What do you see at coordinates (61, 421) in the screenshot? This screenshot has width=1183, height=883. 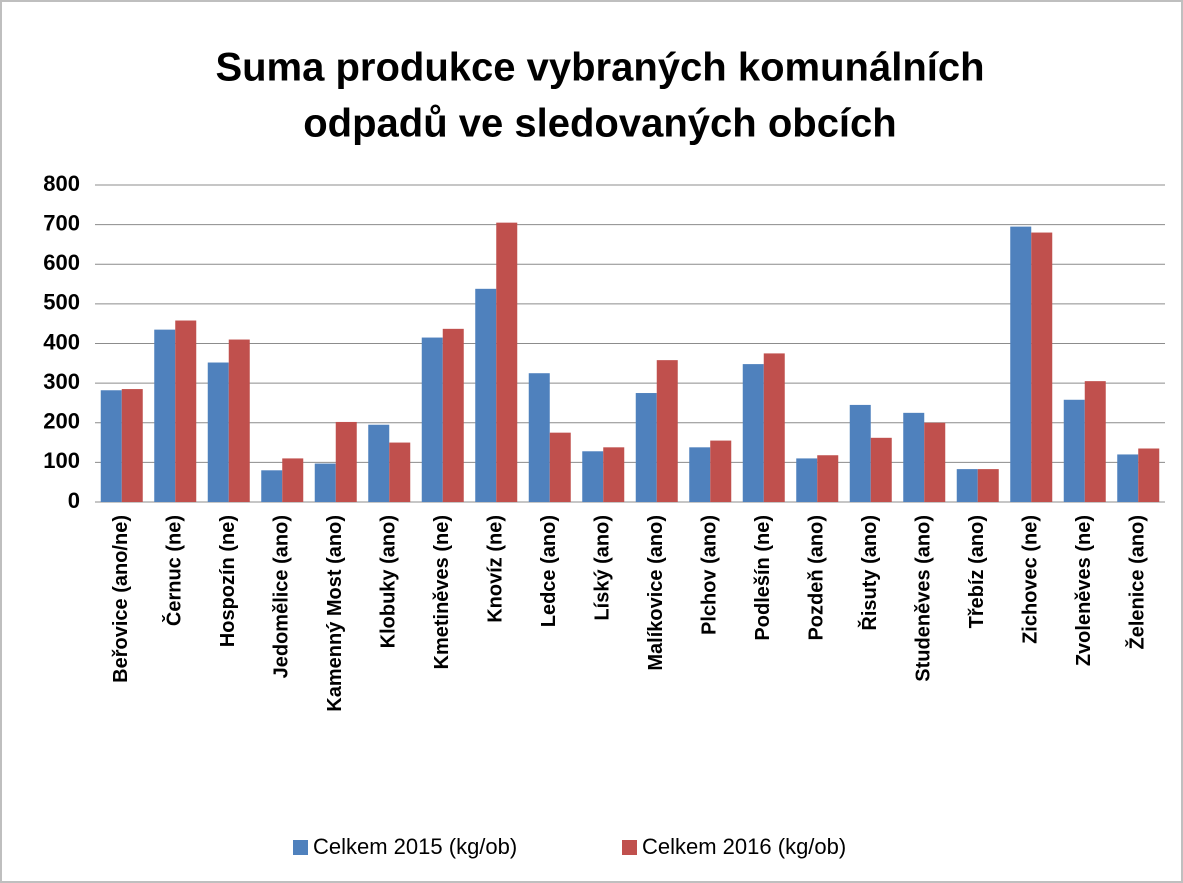 I see `y-tick-label: 200` at bounding box center [61, 421].